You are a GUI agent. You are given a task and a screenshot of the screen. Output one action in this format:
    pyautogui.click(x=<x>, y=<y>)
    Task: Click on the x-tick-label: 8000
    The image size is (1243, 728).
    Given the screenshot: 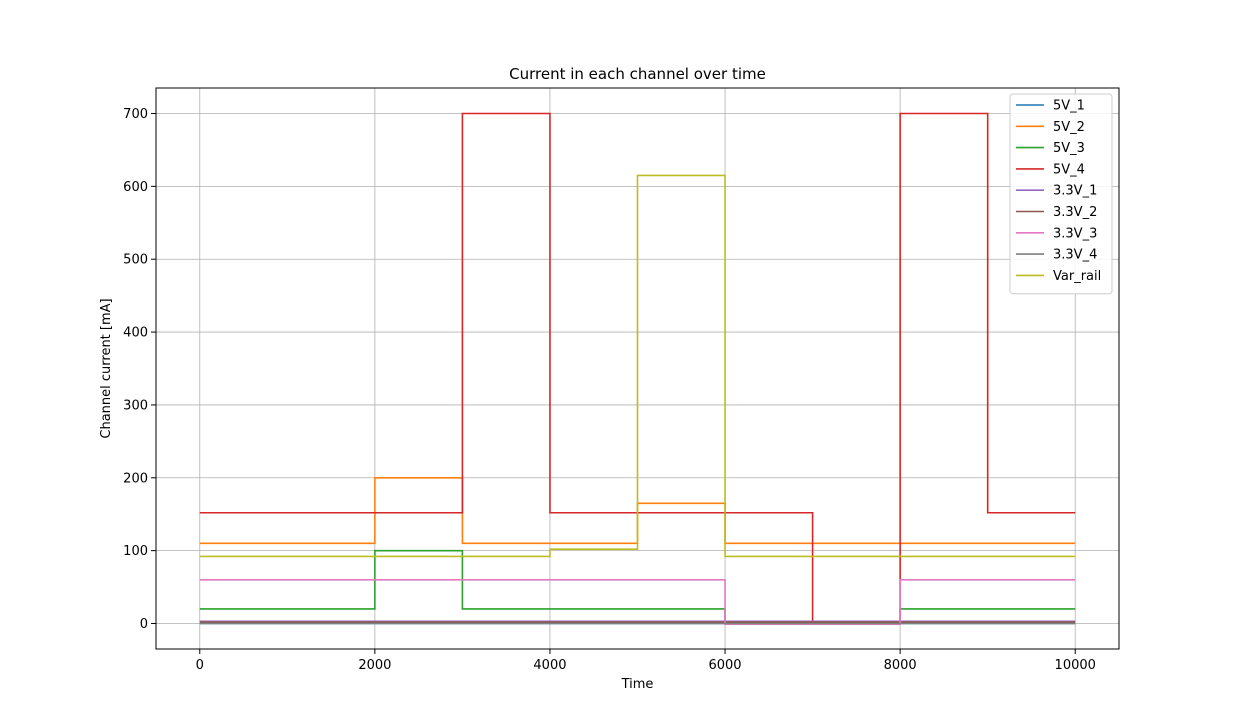 What is the action you would take?
    pyautogui.click(x=900, y=665)
    